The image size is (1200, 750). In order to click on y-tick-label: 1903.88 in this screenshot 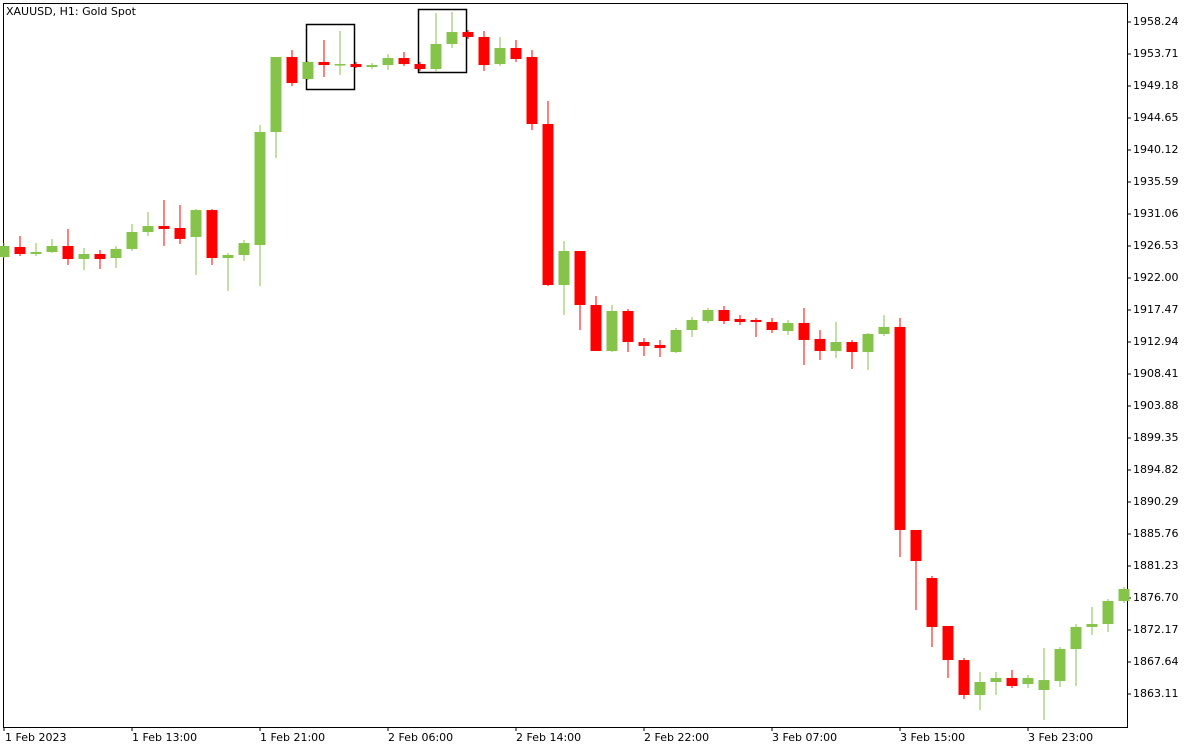, I will do `click(1156, 405)`.